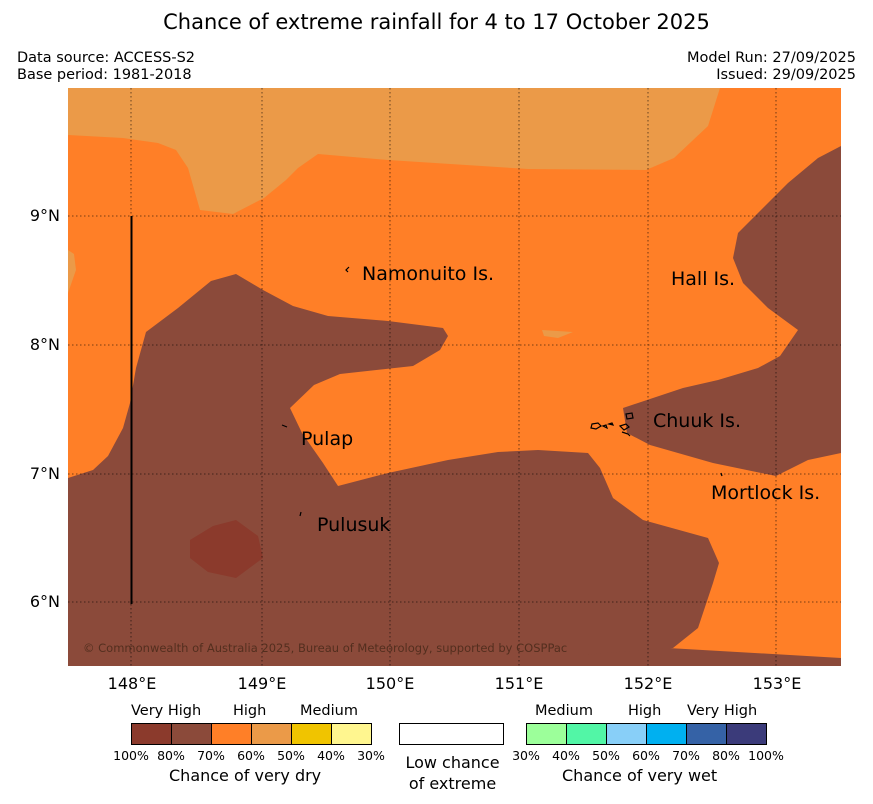  Describe the element at coordinates (329, 711) in the screenshot. I see `dry-legend-medium: Medium` at that location.